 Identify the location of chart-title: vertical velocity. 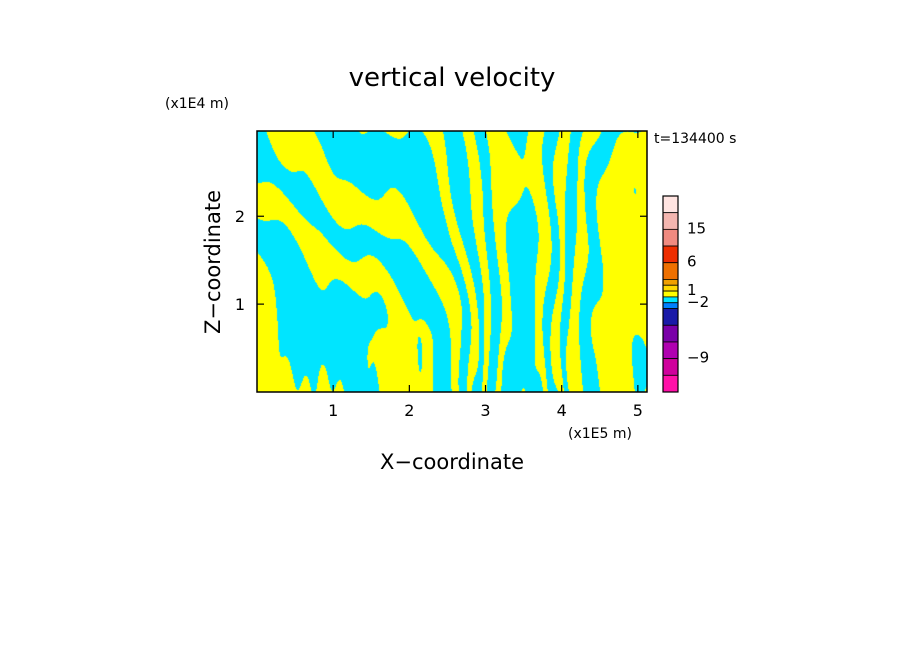
(452, 78).